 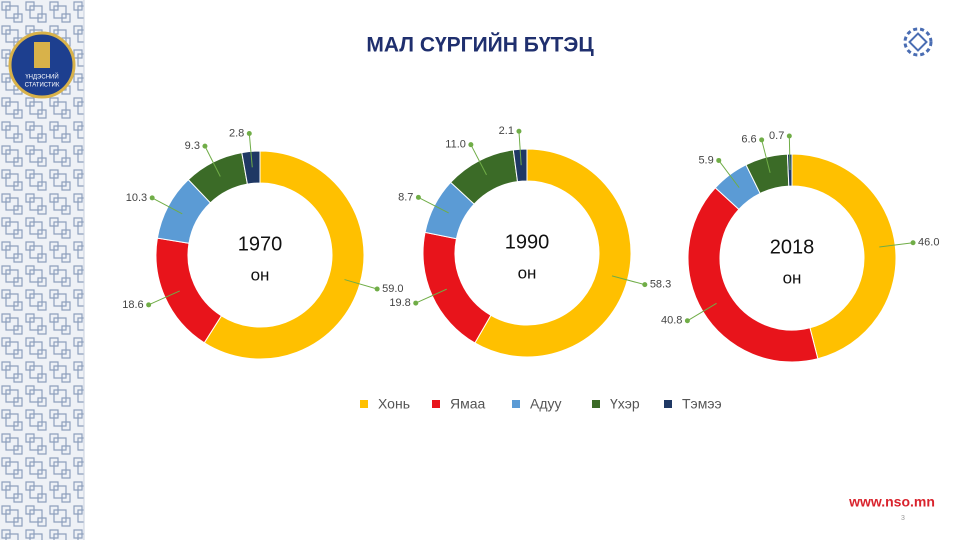 I want to click on donut-year: 2018, so click(x=792, y=247).